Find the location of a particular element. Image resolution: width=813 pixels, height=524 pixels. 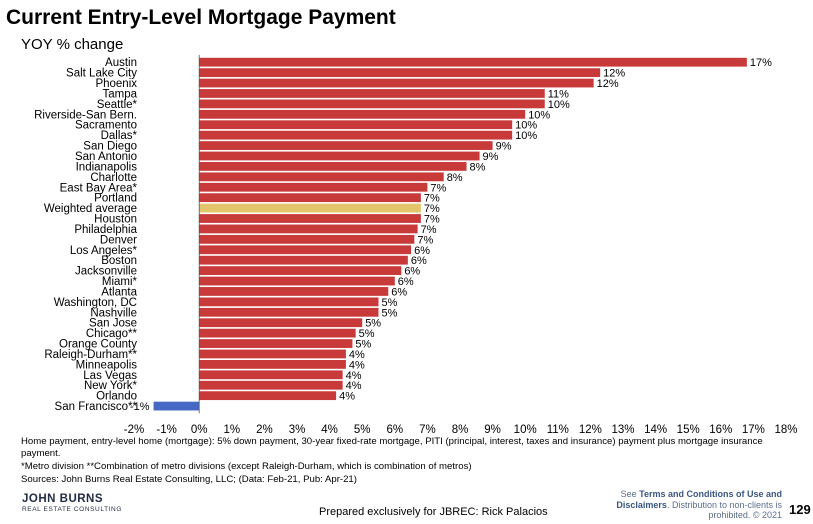

category-label-11: Charlotte is located at coordinates (113, 178).